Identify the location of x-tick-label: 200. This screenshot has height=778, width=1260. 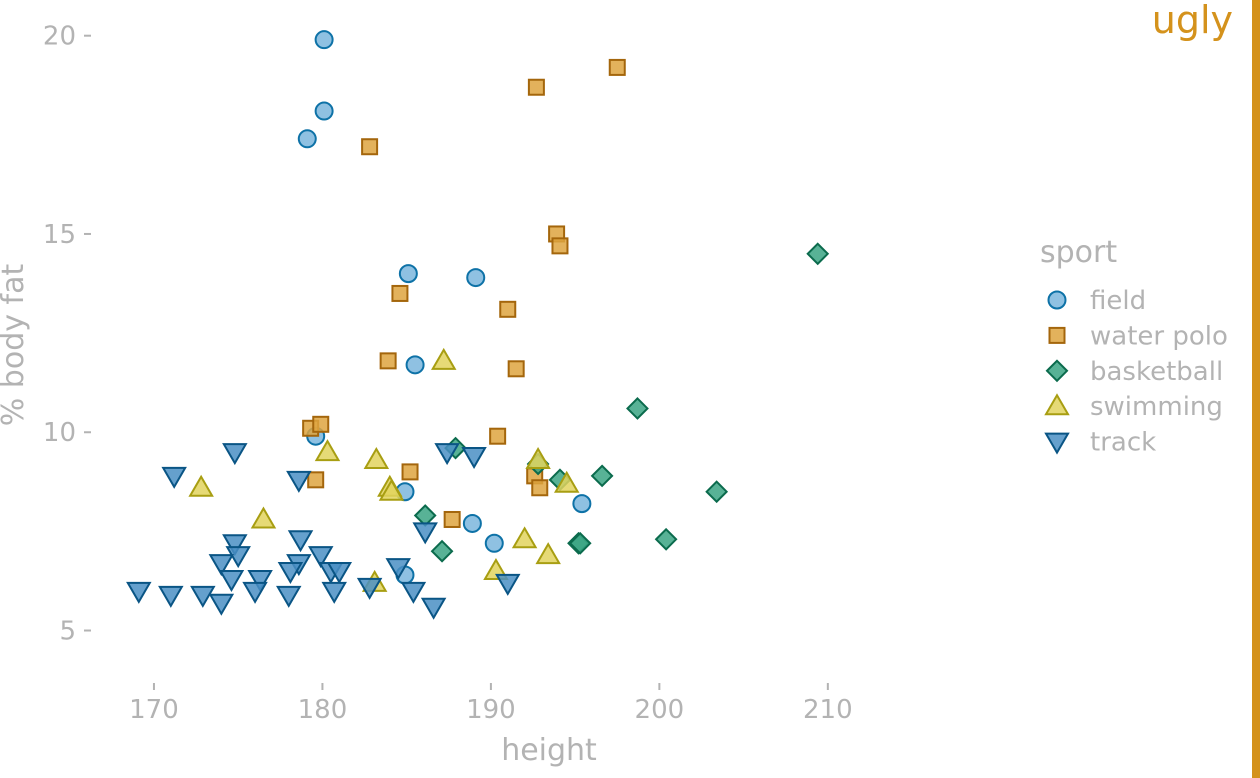
(660, 710).